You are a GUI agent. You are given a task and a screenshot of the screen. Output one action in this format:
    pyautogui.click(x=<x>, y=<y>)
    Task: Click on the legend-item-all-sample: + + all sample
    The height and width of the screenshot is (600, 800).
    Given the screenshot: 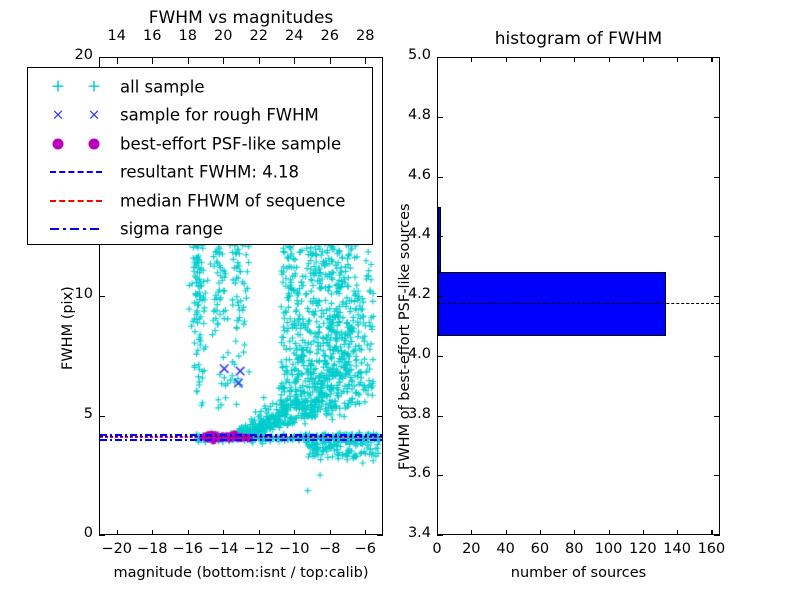 What is the action you would take?
    pyautogui.click(x=200, y=86)
    